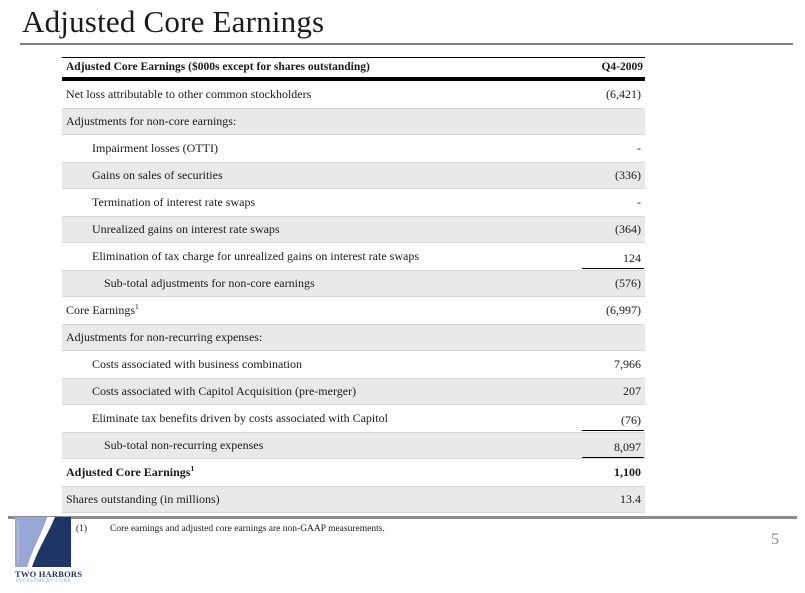 The height and width of the screenshot is (593, 805). I want to click on row-value: (6,997), so click(623, 310).